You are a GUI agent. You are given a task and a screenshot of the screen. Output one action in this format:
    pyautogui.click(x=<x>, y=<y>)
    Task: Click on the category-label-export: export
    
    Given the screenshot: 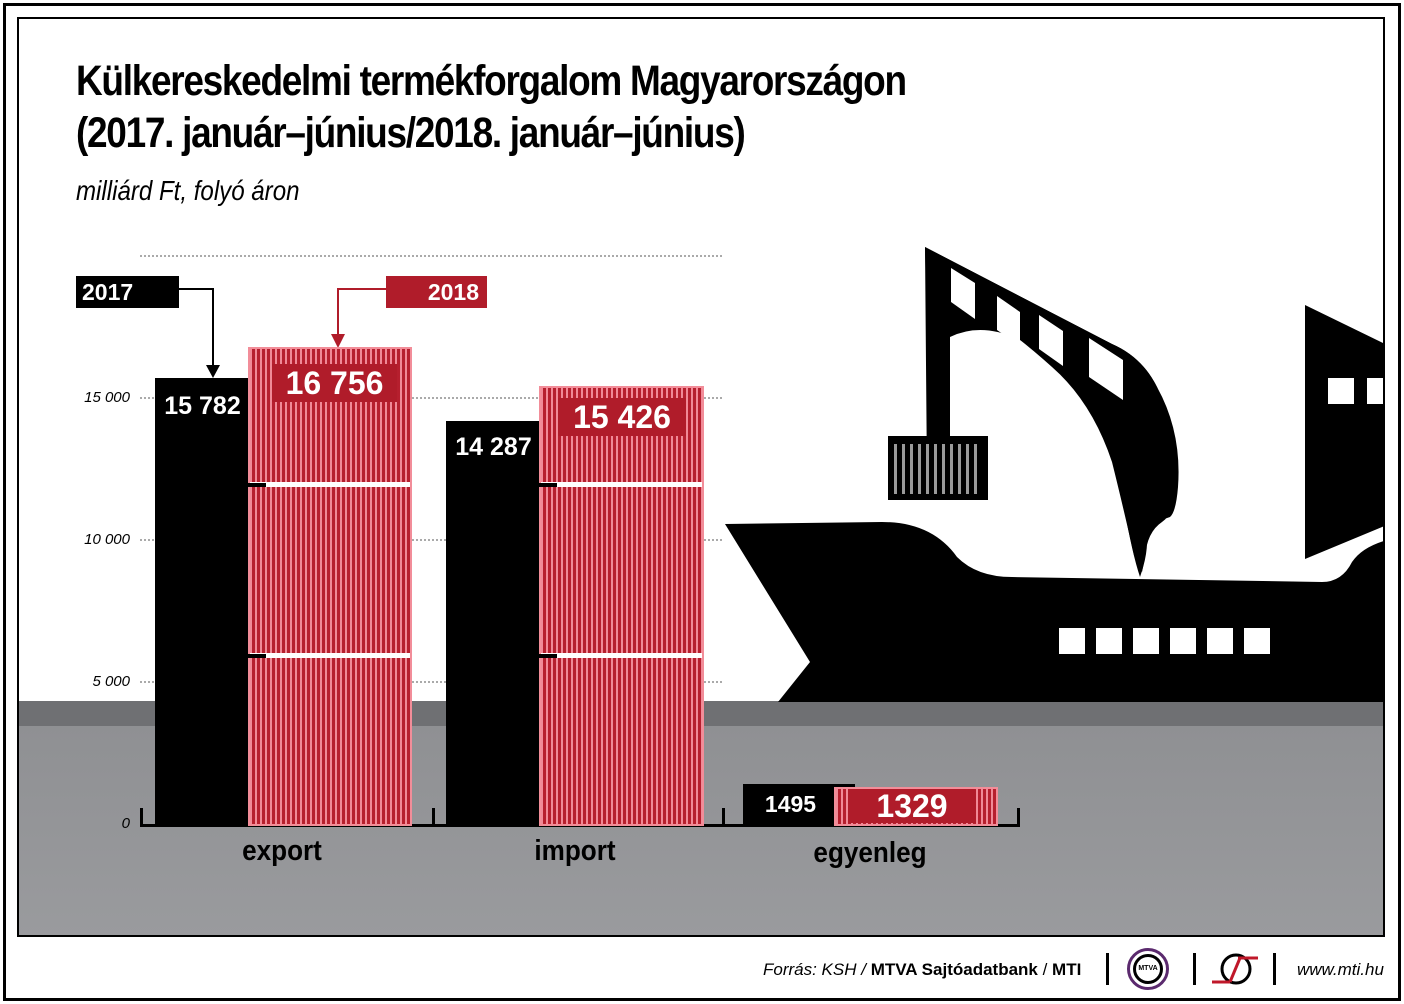 What is the action you would take?
    pyautogui.click(x=282, y=851)
    